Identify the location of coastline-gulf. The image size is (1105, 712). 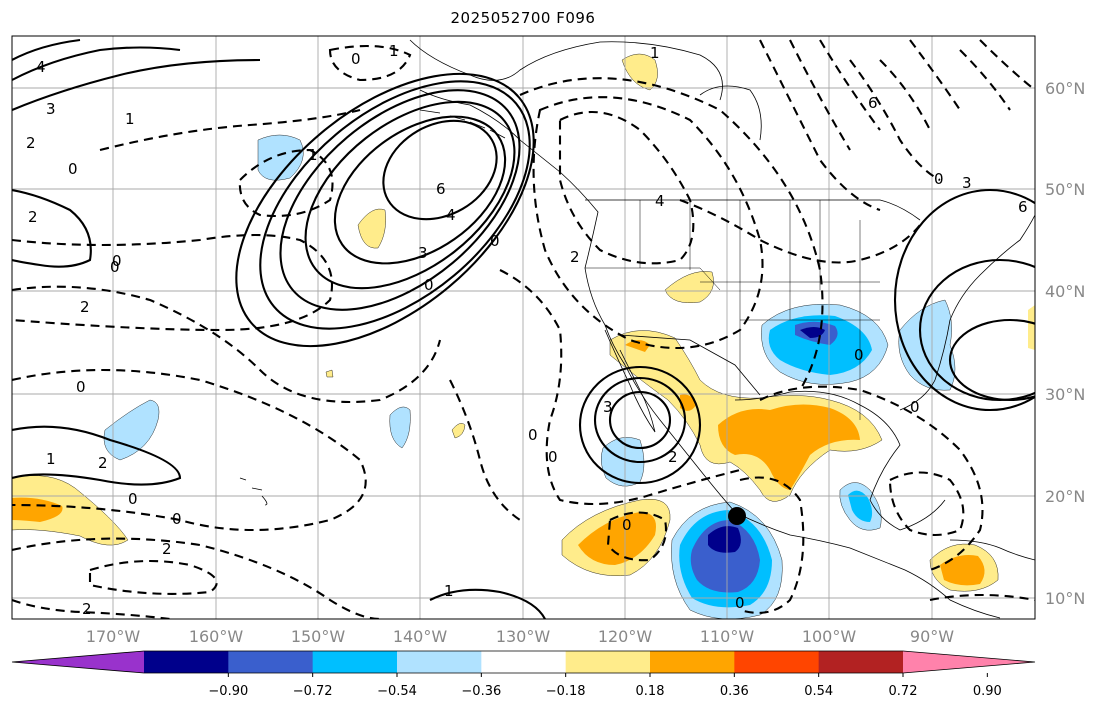
(840, 460).